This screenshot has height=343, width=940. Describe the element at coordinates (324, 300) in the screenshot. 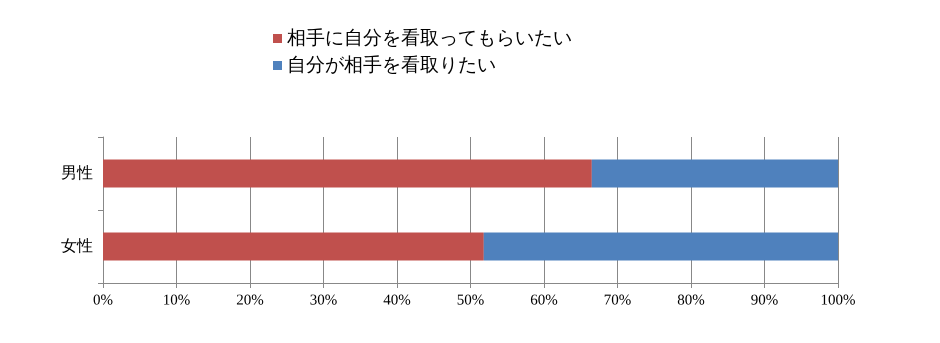

I see `x-tick-label: 30%` at that location.